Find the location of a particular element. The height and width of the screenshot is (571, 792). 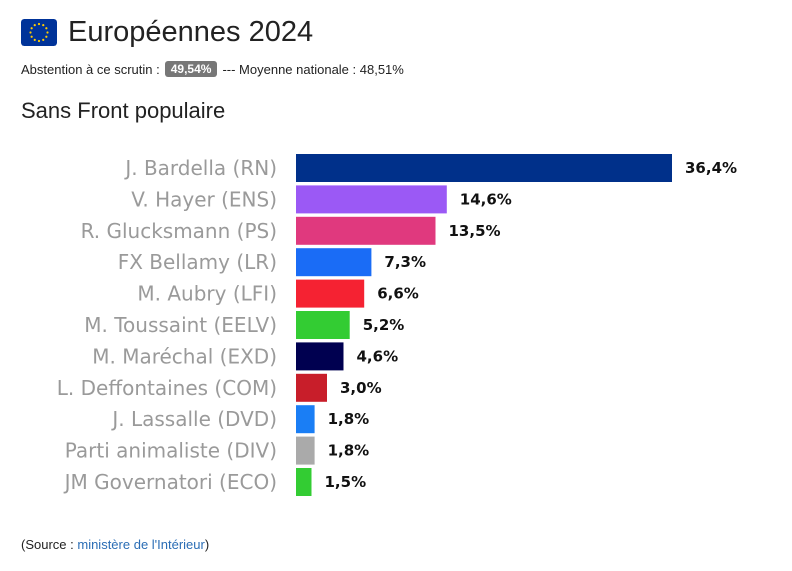

source-close: ) is located at coordinates (207, 544).